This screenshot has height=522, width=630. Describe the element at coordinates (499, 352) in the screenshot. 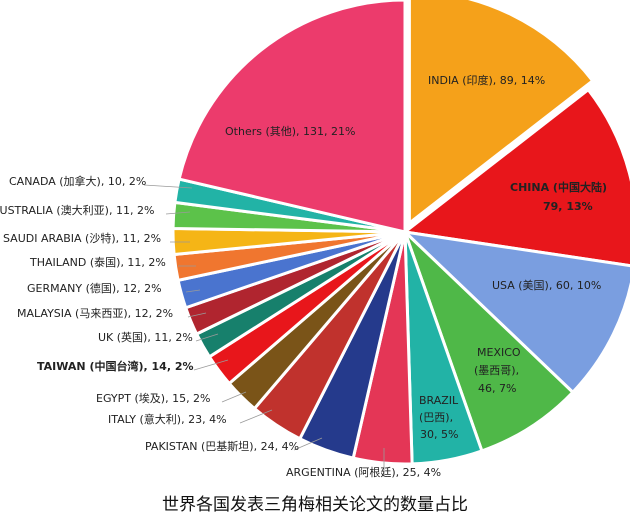

I see `label-mexico-line-1: MEXICO` at that location.